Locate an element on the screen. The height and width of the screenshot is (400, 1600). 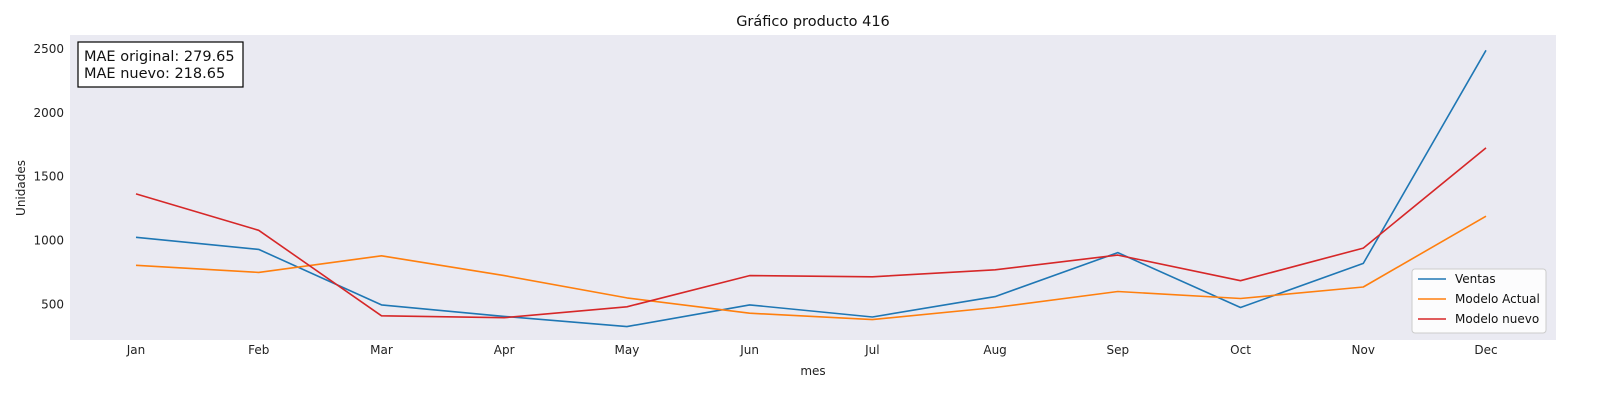
legend: Ventas Modelo Actual Modelo nuevo is located at coordinates (1479, 301).